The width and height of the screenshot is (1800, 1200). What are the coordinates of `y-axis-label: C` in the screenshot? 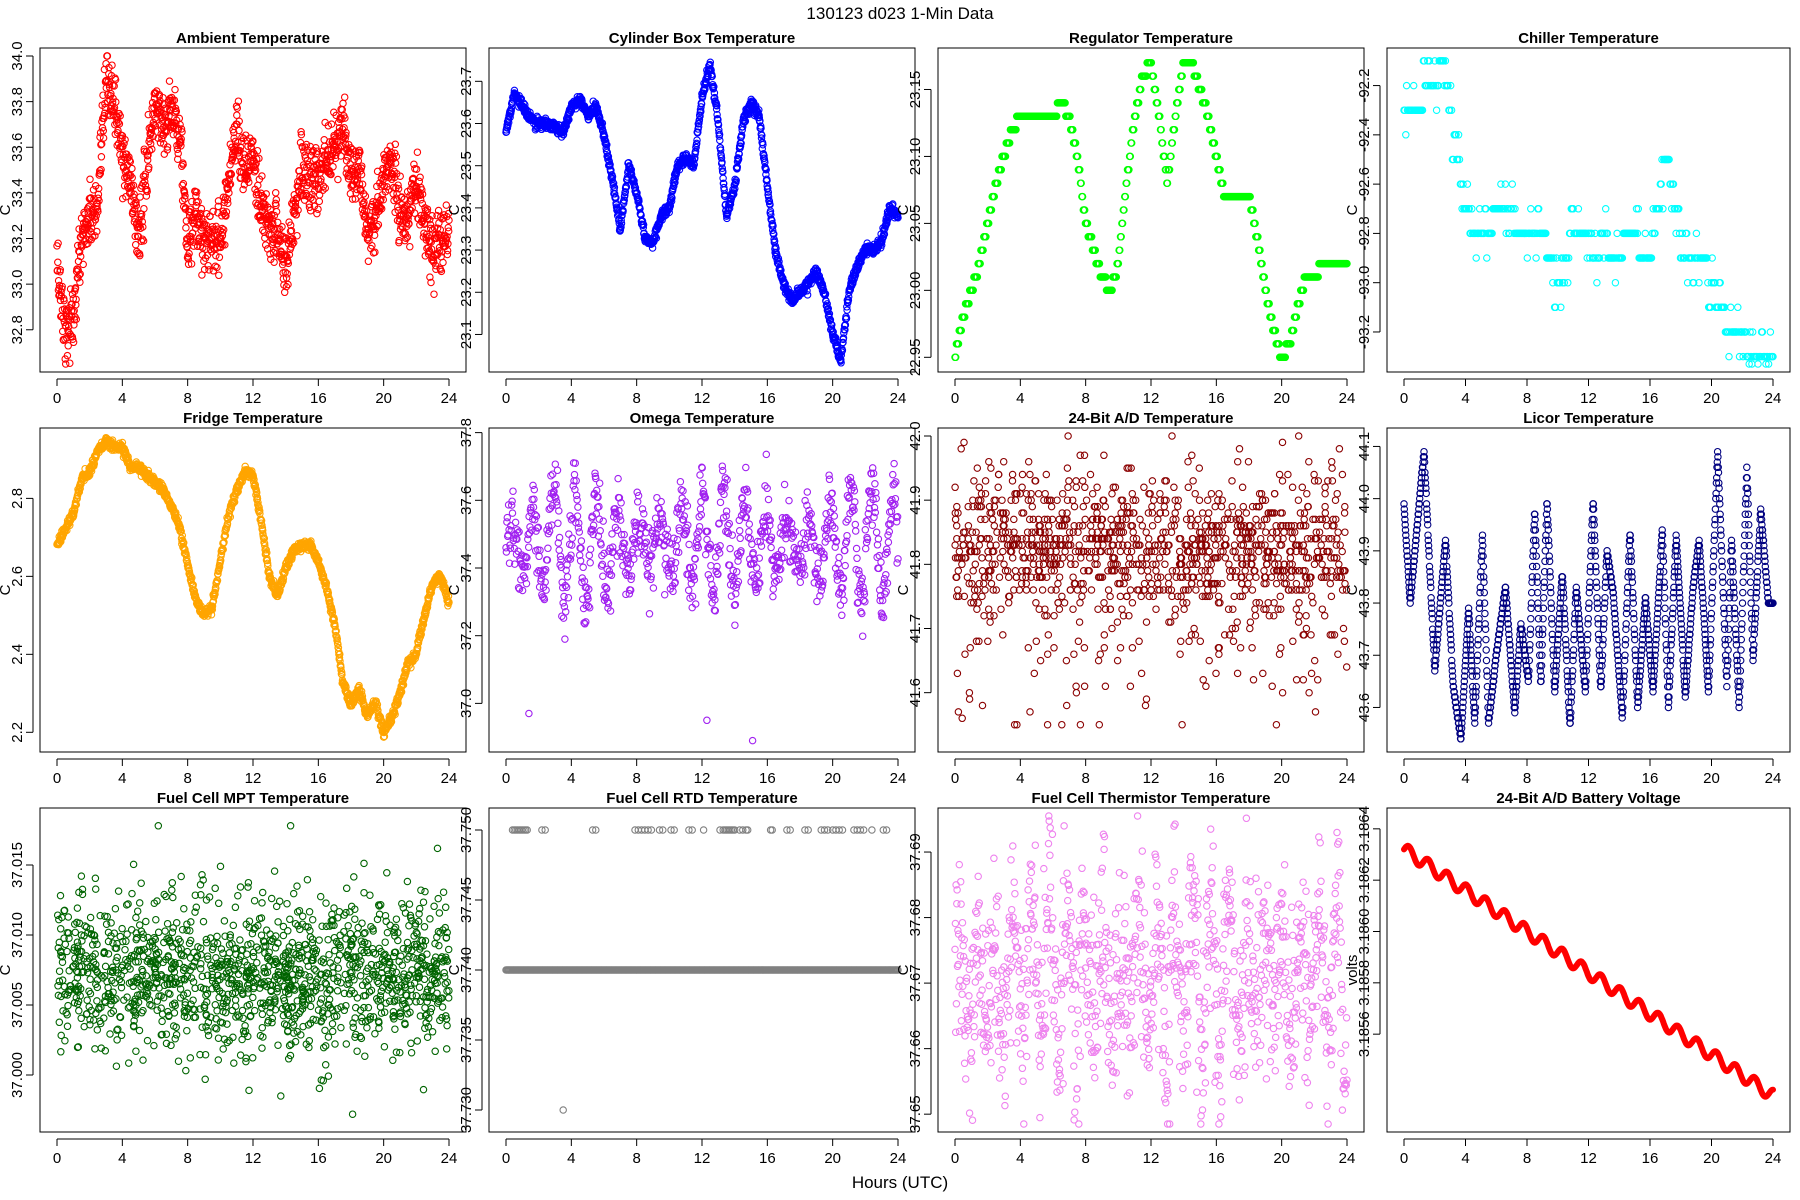 It's located at (1352, 209).